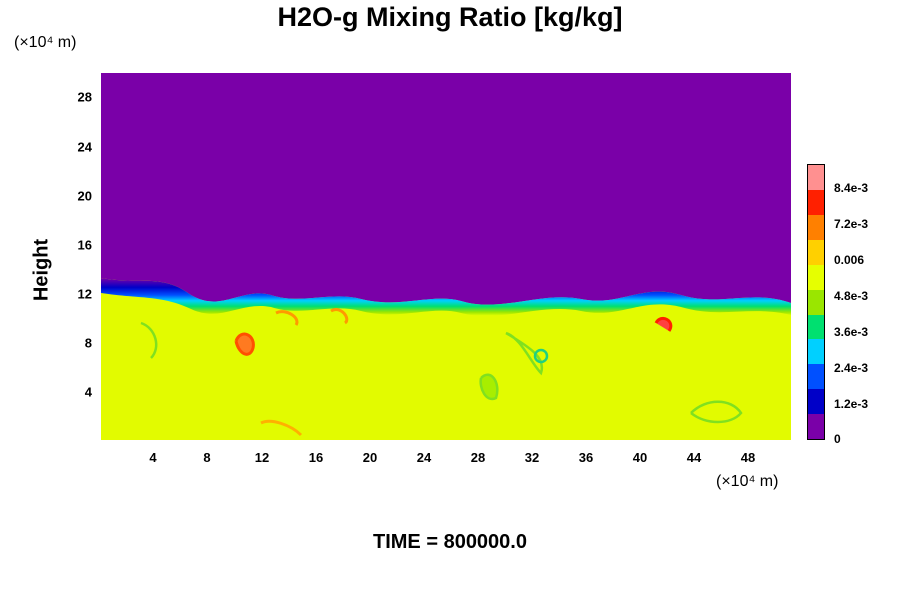 The width and height of the screenshot is (900, 600). Describe the element at coordinates (837, 439) in the screenshot. I see `colorbar-tick-label: 0` at that location.